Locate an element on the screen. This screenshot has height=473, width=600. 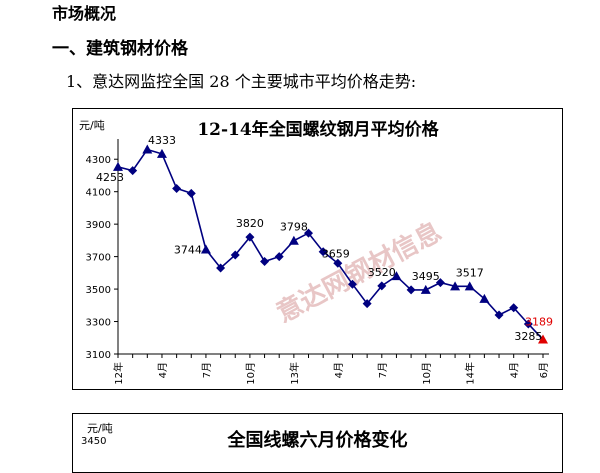
y-tick-label: 3100 is located at coordinates (98, 355).